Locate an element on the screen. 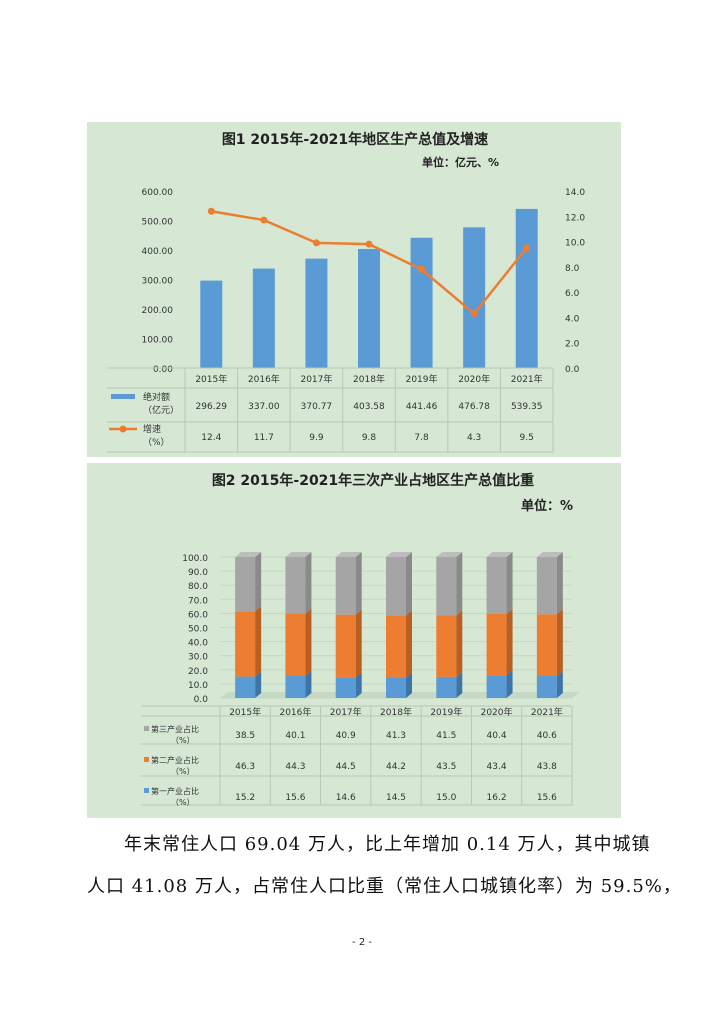 The image size is (724, 1024). gdp-value-label: 370.77 is located at coordinates (317, 407).